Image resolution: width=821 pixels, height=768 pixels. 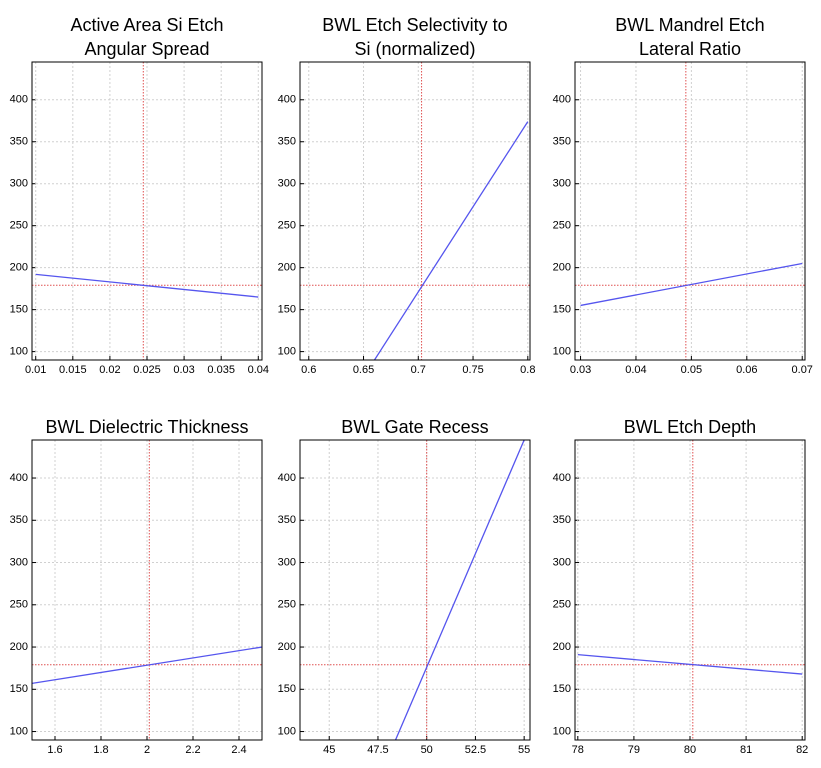 I want to click on x-tick-label: 82, so click(x=802, y=750).